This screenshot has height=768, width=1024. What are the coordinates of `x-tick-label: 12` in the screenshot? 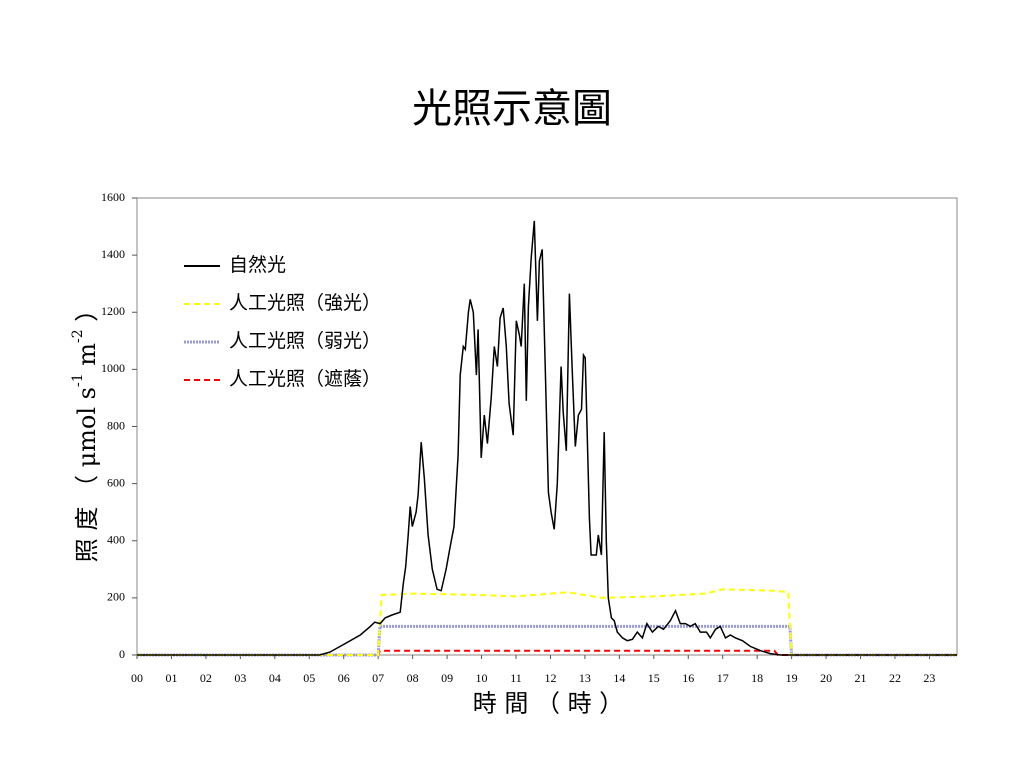 It's located at (550, 678).